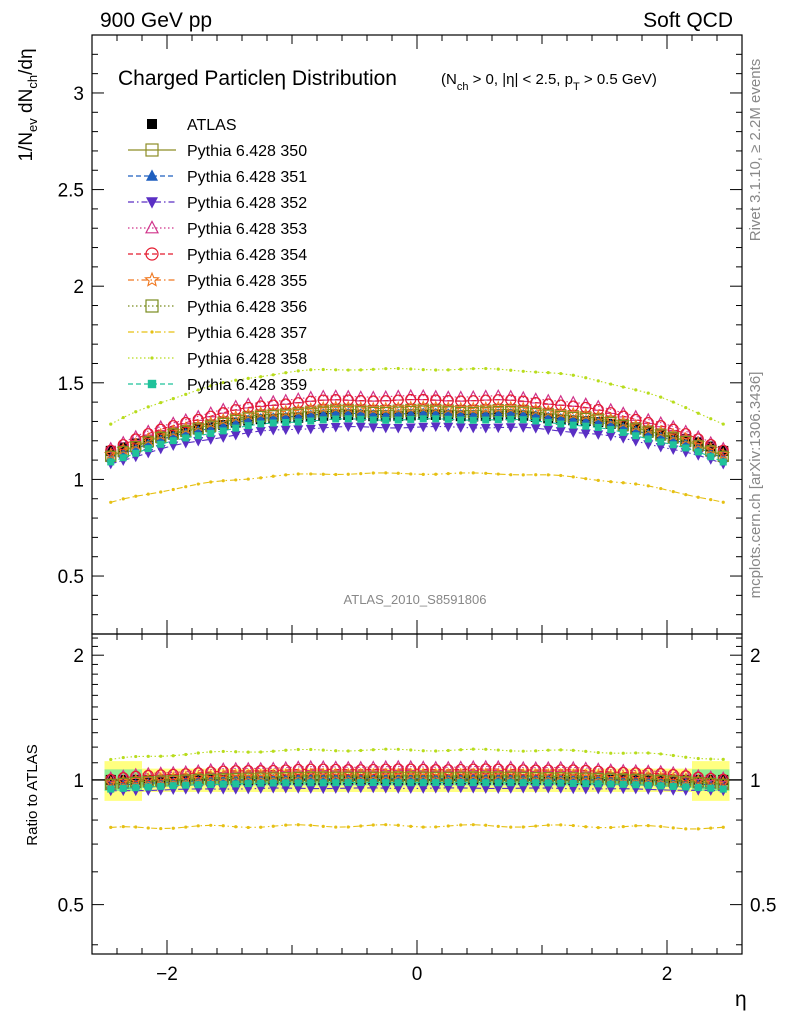 Image resolution: width=786 pixels, height=1024 pixels. Describe the element at coordinates (217, 385) in the screenshot. I see `legend-entry-10: Pythia 6.428 359` at that location.